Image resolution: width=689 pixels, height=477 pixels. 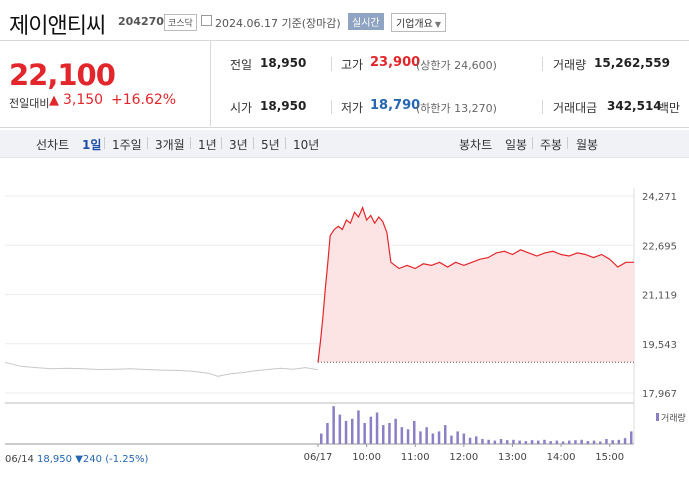 What do you see at coordinates (587, 145) in the screenshot?
I see `tab-monthly-candle: 월봉` at bounding box center [587, 145].